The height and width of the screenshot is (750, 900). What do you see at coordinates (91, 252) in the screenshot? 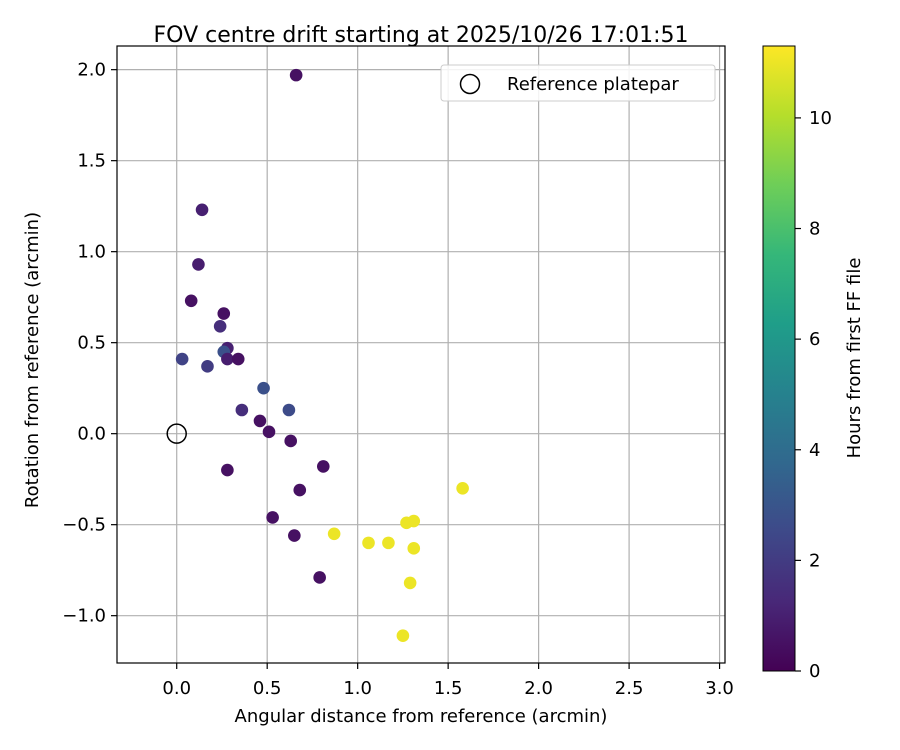
I see `y-tick-label: 1.0` at bounding box center [91, 252].